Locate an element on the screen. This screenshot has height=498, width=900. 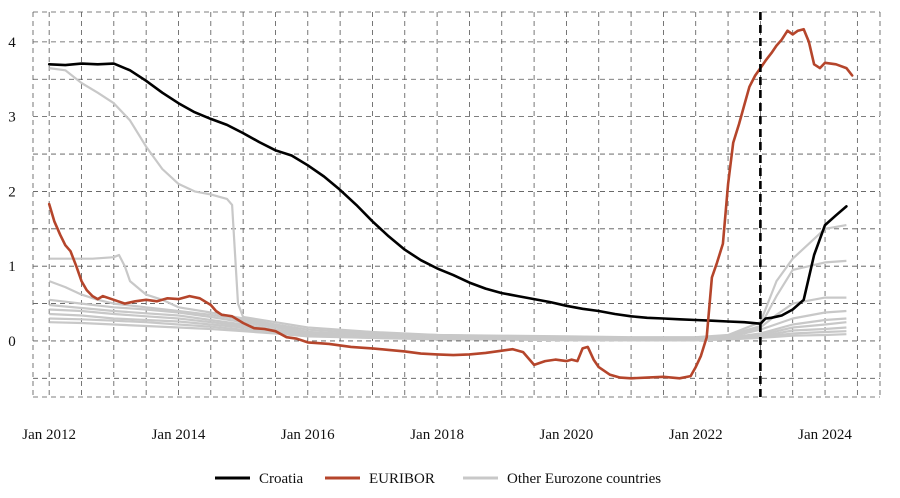
x-tick-label-4: Jan 2020 is located at coordinates (567, 435).